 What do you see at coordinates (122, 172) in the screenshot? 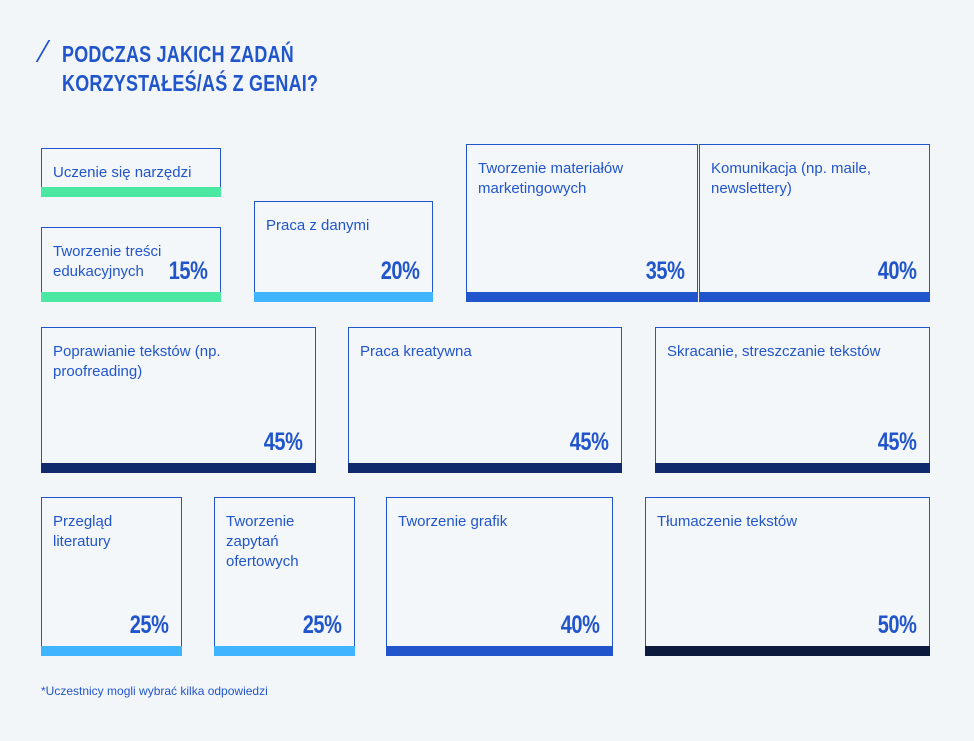
I see `task-label: Uczenie się narzędzi` at bounding box center [122, 172].